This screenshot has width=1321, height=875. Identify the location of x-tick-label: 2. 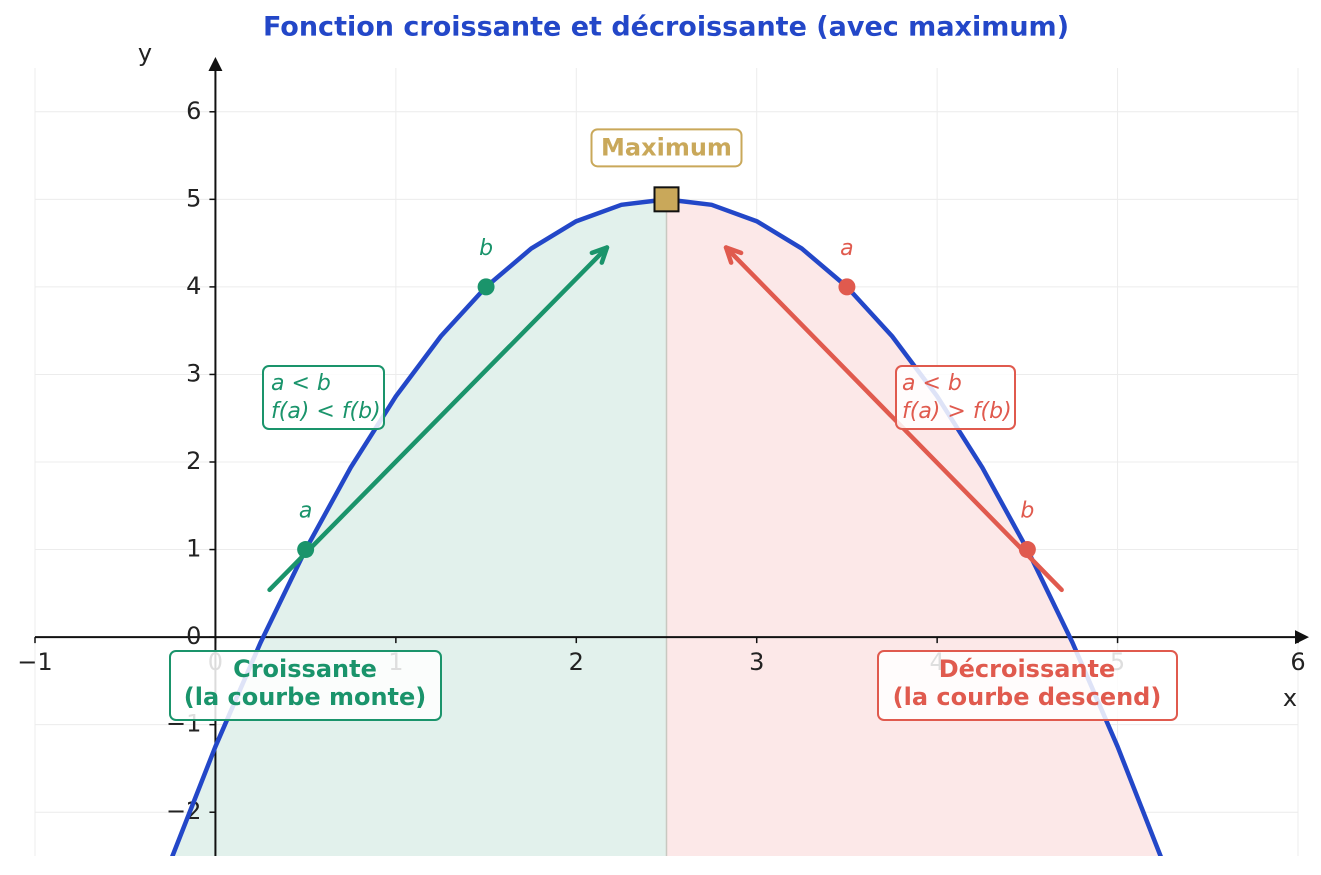
(576, 662).